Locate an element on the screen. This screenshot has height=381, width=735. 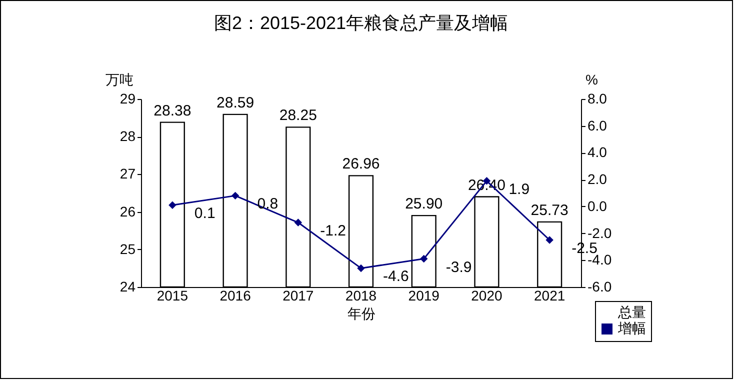
data-label: -3.9 is located at coordinates (459, 267).